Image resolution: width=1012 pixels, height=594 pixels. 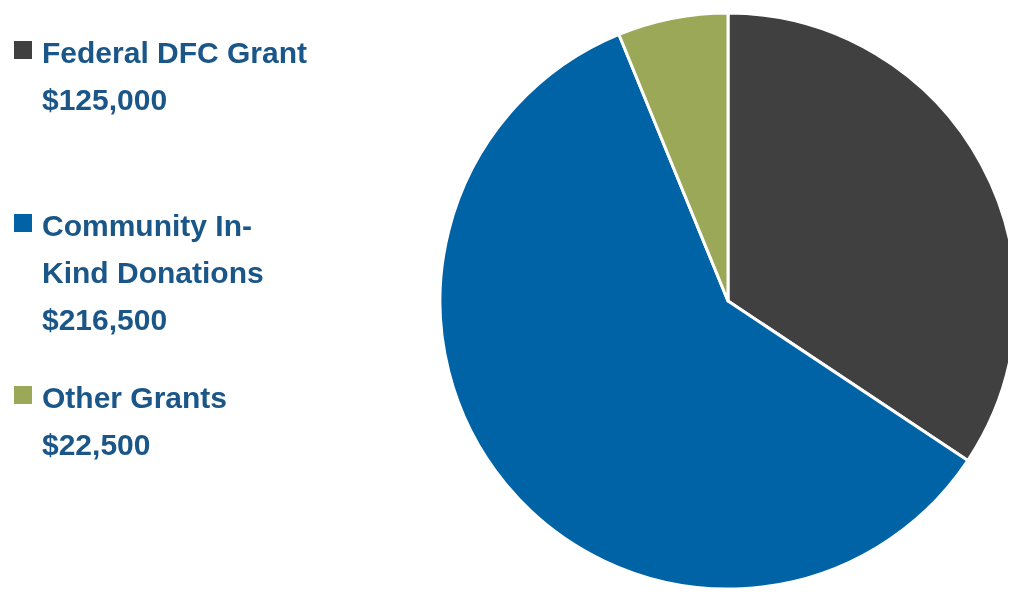 What do you see at coordinates (175, 52) in the screenshot?
I see `legend-label: Federal DFC Grant` at bounding box center [175, 52].